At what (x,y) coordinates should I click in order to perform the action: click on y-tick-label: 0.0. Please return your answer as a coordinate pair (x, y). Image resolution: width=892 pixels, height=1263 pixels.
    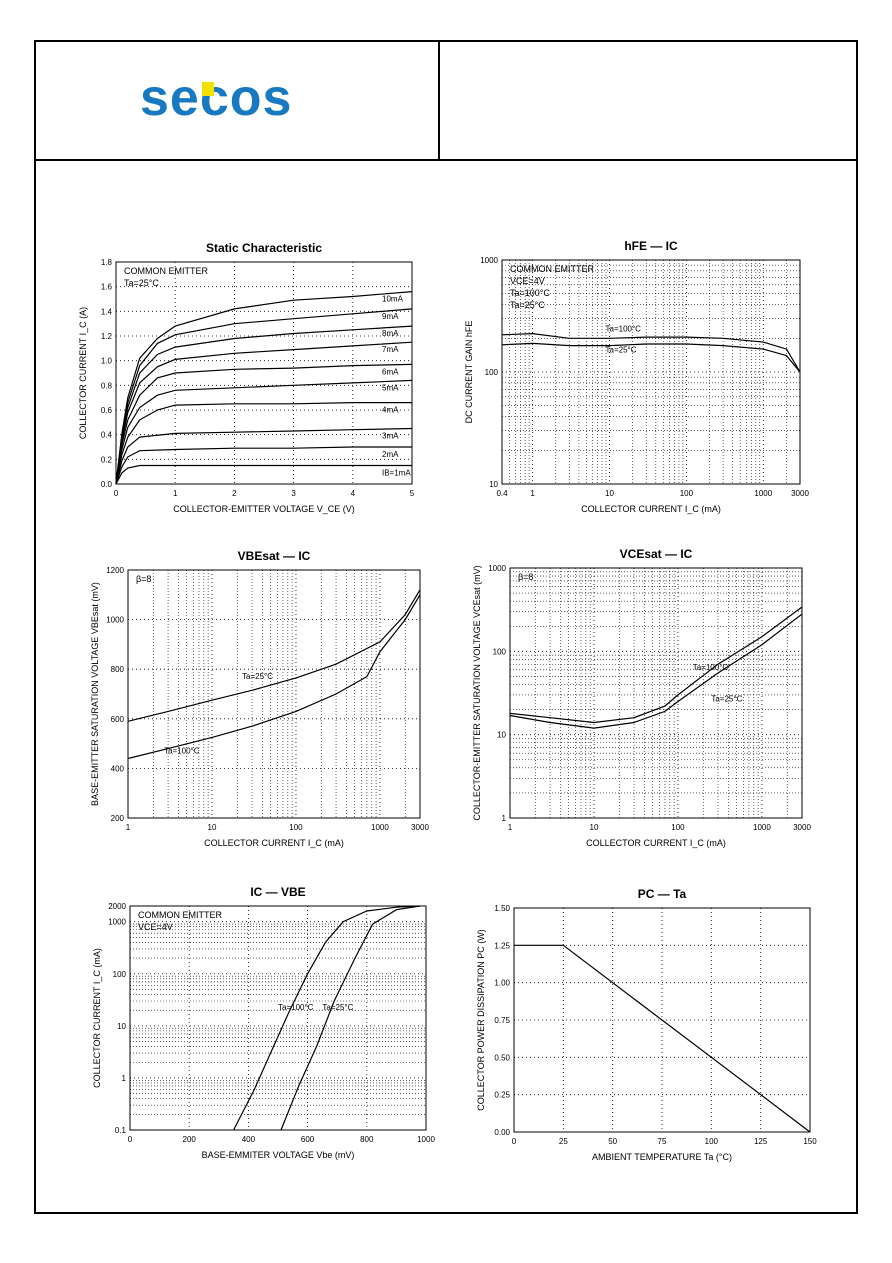
    Looking at the image, I should click on (107, 484).